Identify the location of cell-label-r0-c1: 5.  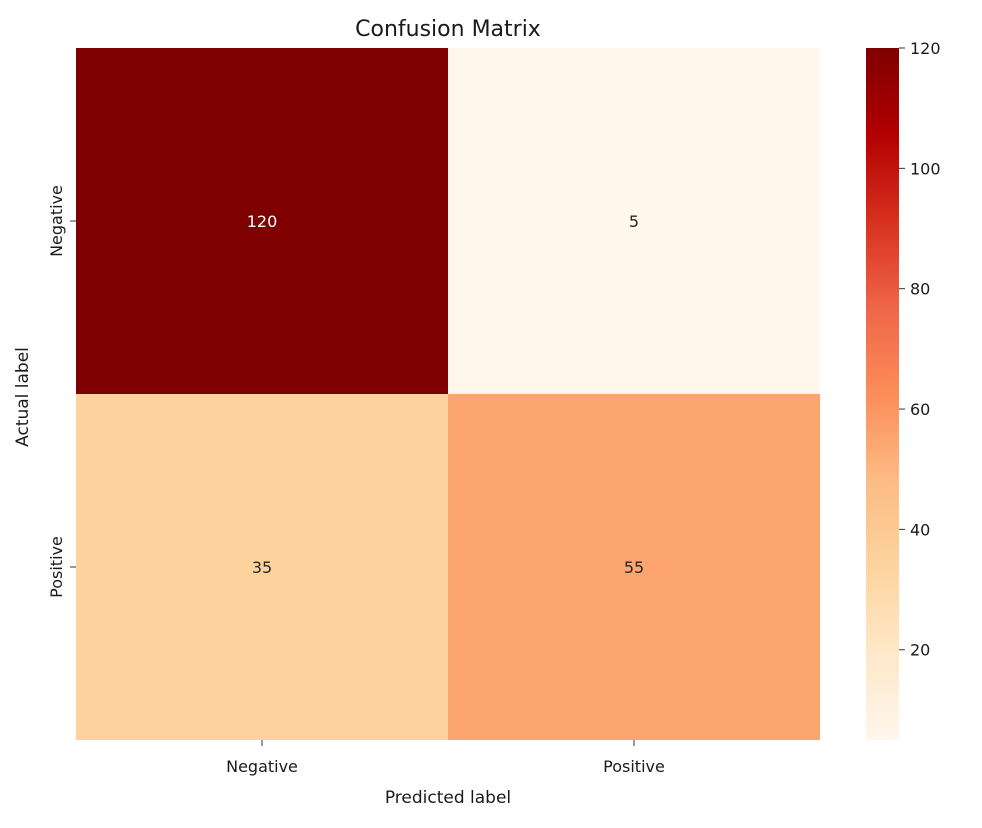
(634, 221).